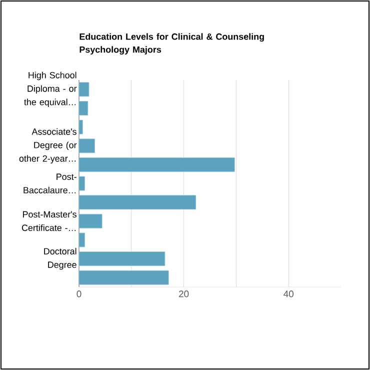  What do you see at coordinates (60, 259) in the screenshot?
I see `y-tick-label: Doctoral Degree` at bounding box center [60, 259].